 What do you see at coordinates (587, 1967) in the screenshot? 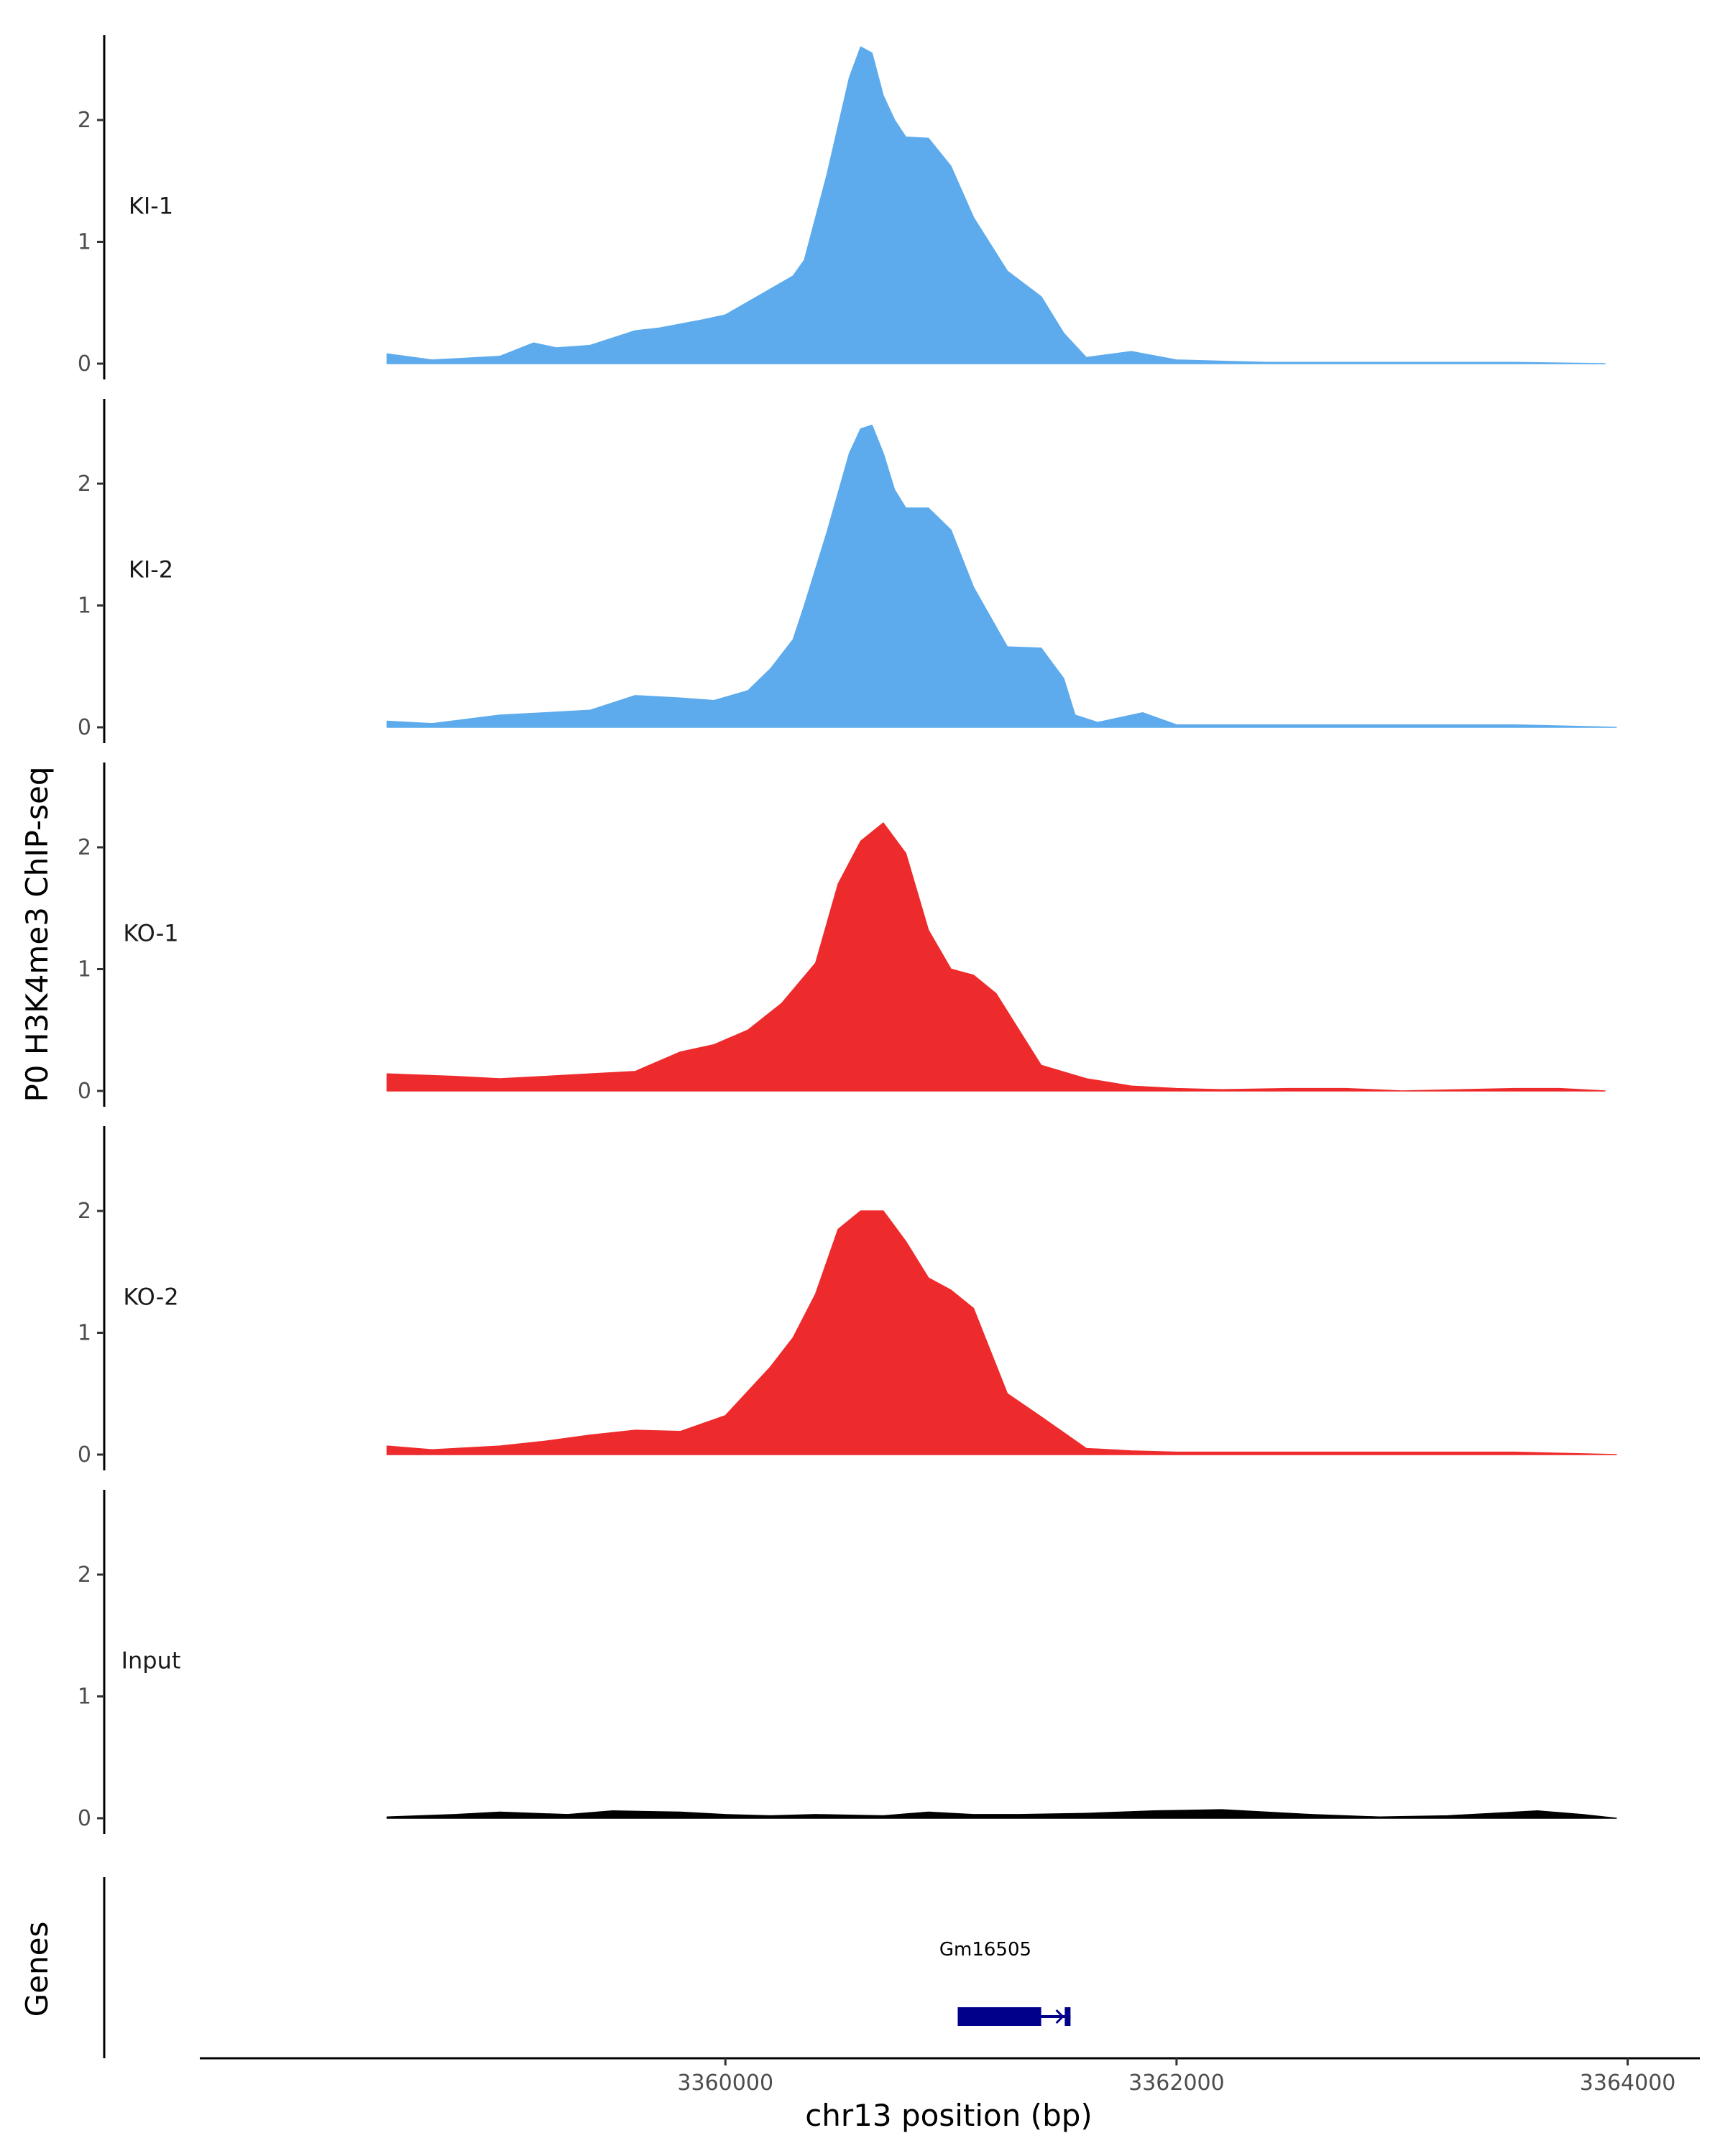
I see `genes-panel: Gm16505` at bounding box center [587, 1967].